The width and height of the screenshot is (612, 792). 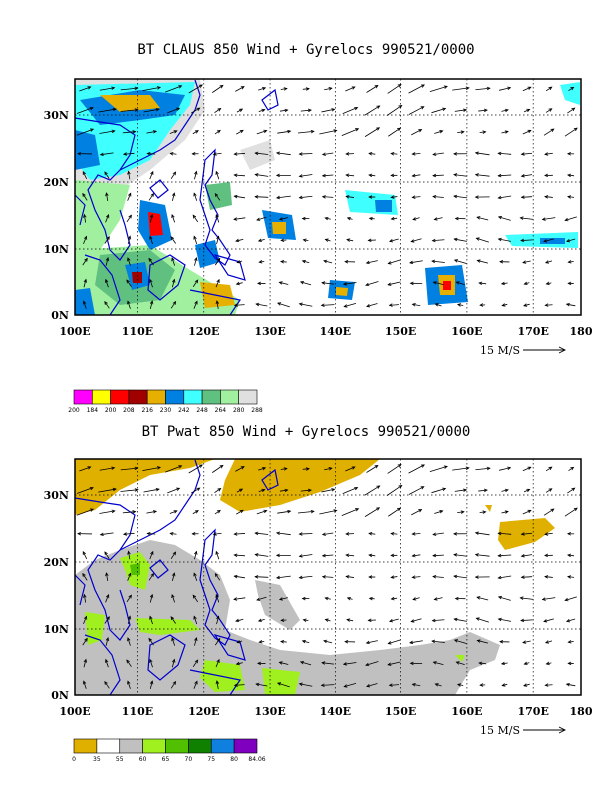 I want to click on x-tick-label: 180, so click(x=581, y=711).